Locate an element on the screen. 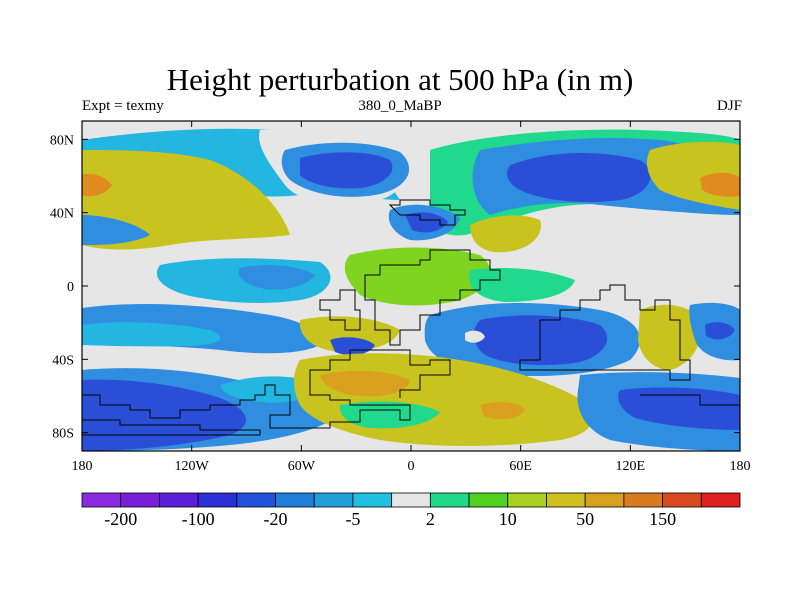  coastline-north-africa-europe is located at coordinates (427, 212).